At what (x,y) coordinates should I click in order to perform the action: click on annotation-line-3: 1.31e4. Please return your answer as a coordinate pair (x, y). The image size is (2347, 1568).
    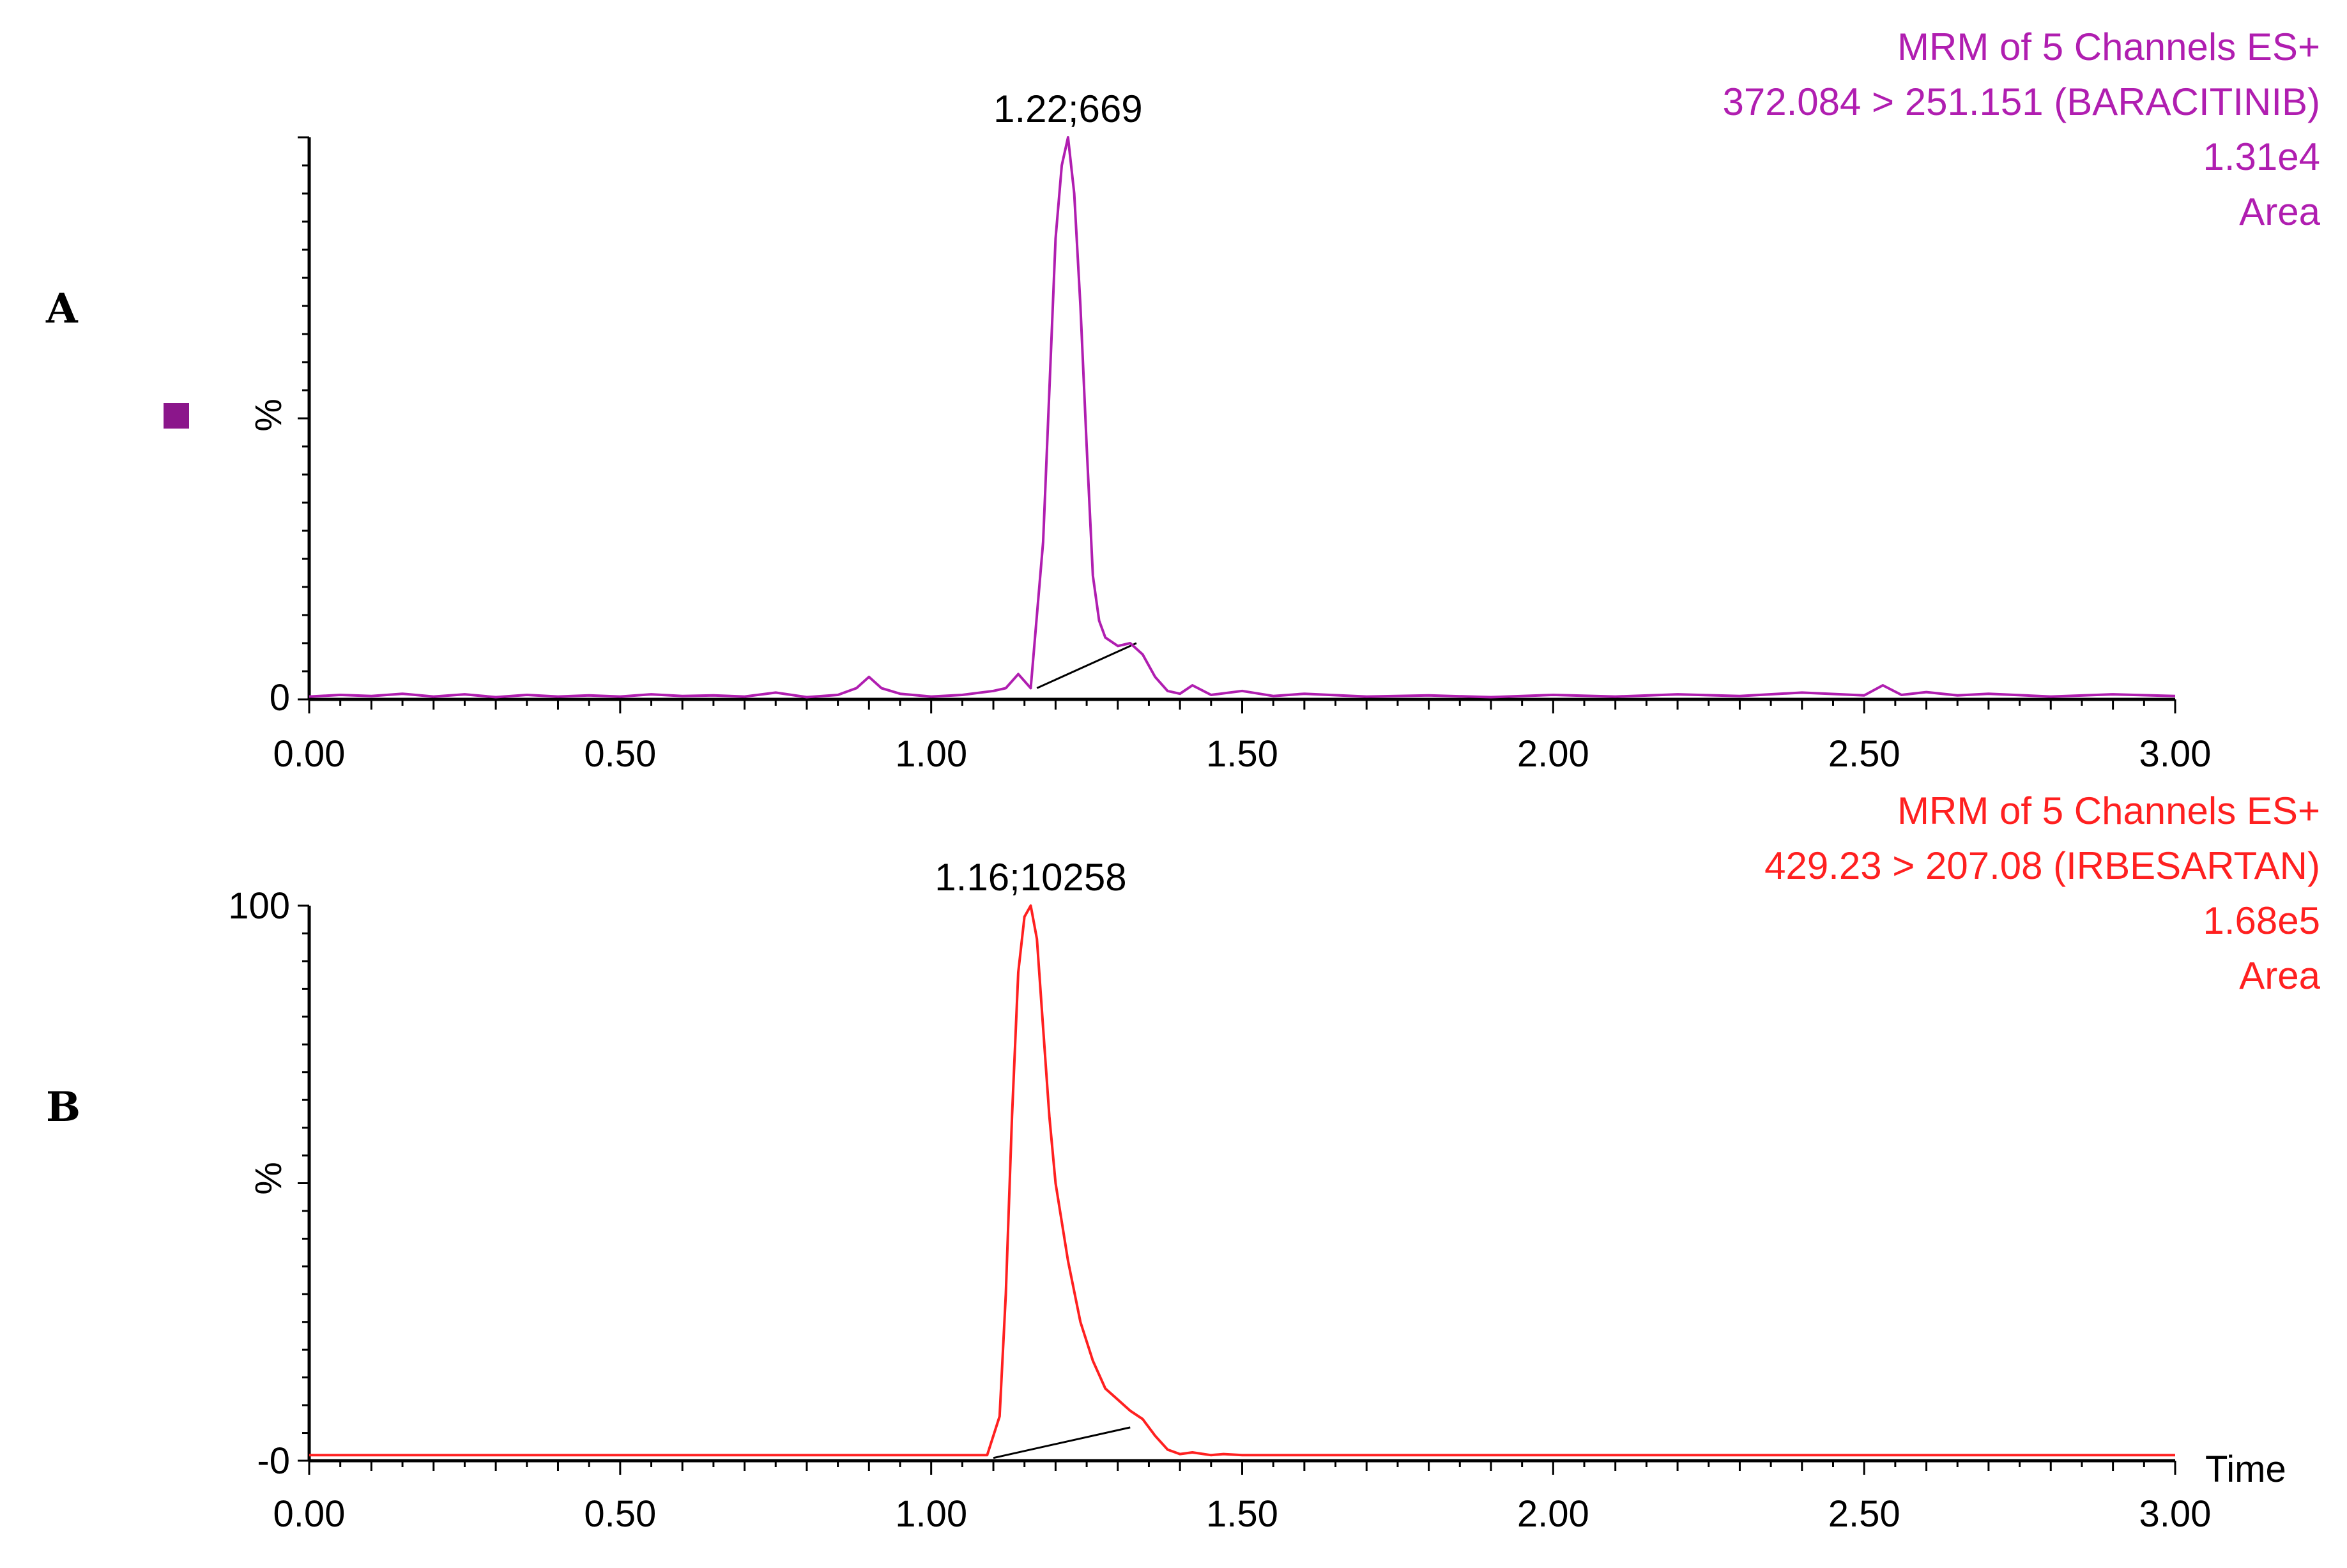
    Looking at the image, I should click on (2261, 156).